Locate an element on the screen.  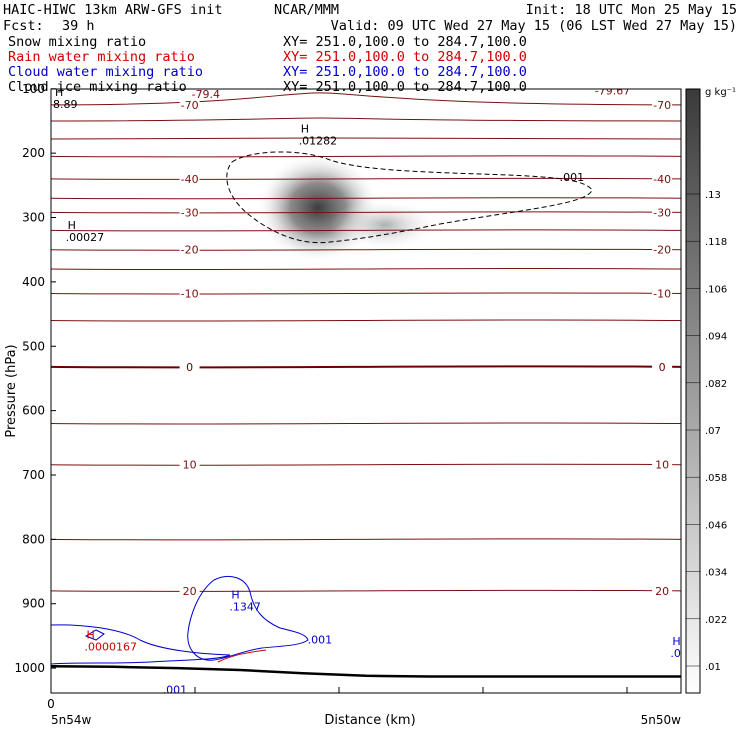
y-tick-label-2: 300 is located at coordinates (33, 218).